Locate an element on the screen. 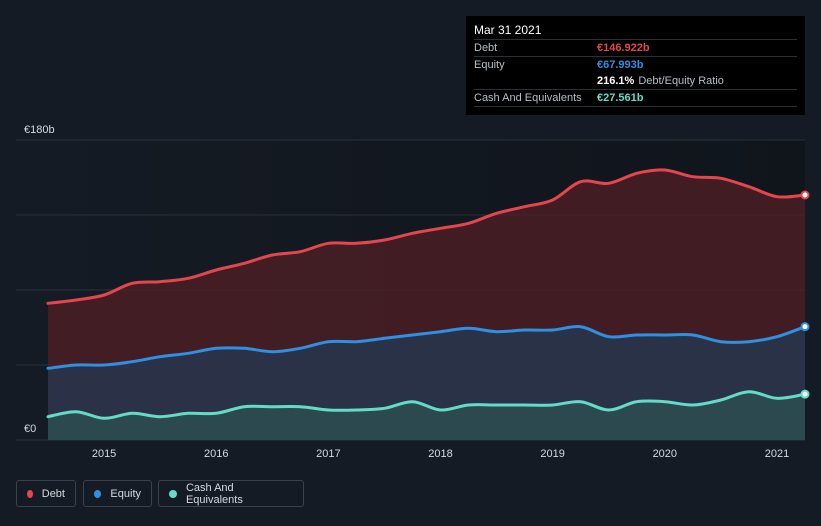 This screenshot has height=526, width=821. tooltip-debt-value: €146.922b is located at coordinates (623, 48).